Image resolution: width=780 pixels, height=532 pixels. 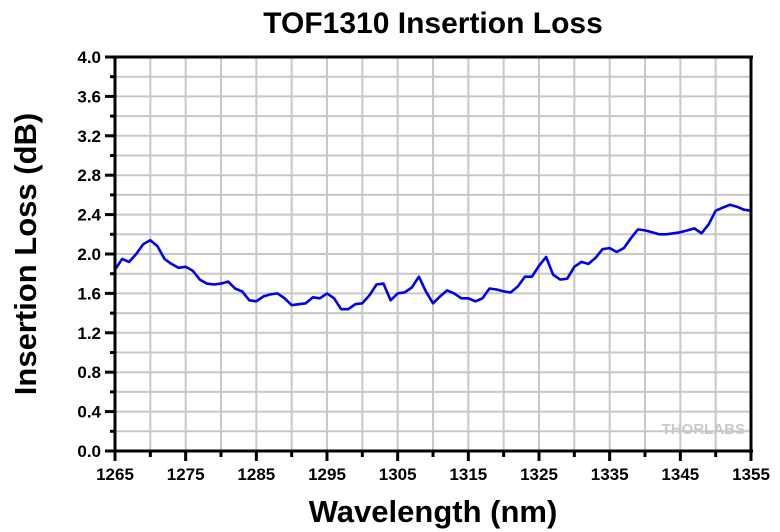 What do you see at coordinates (89, 136) in the screenshot?
I see `y-tick-label: 3.2` at bounding box center [89, 136].